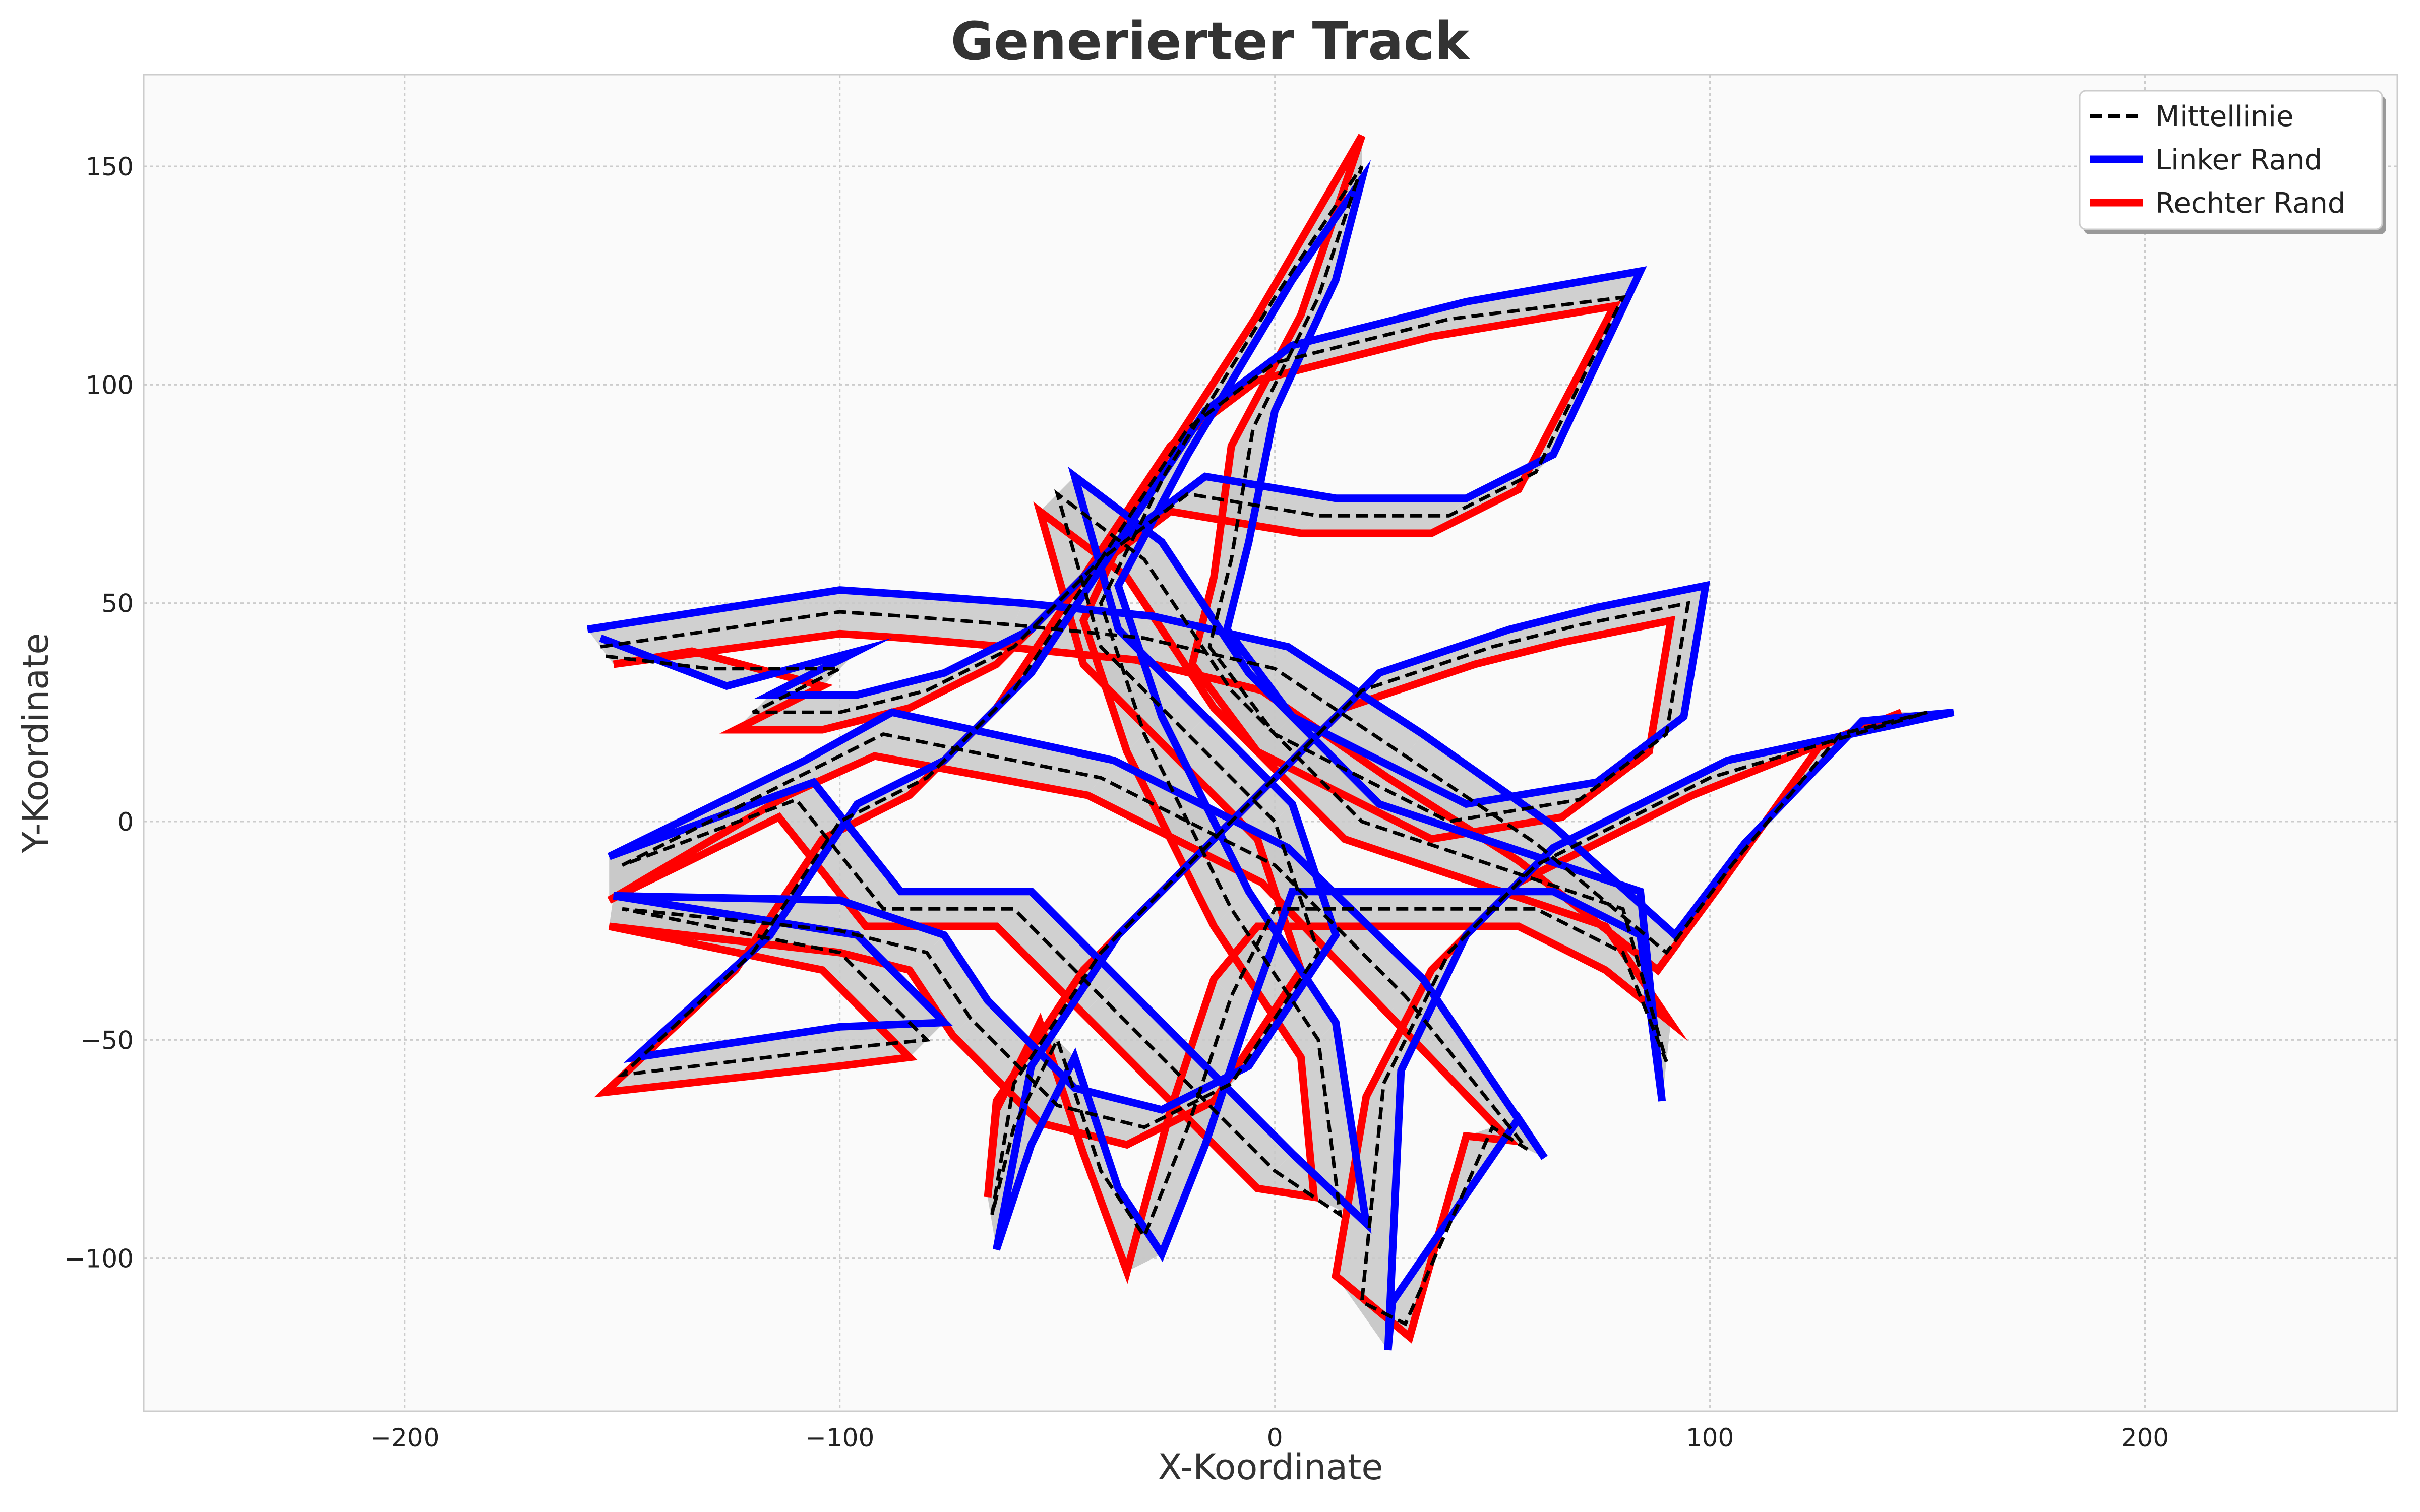  What do you see at coordinates (404, 1438) in the screenshot?
I see `x-tick-label: −200` at bounding box center [404, 1438].